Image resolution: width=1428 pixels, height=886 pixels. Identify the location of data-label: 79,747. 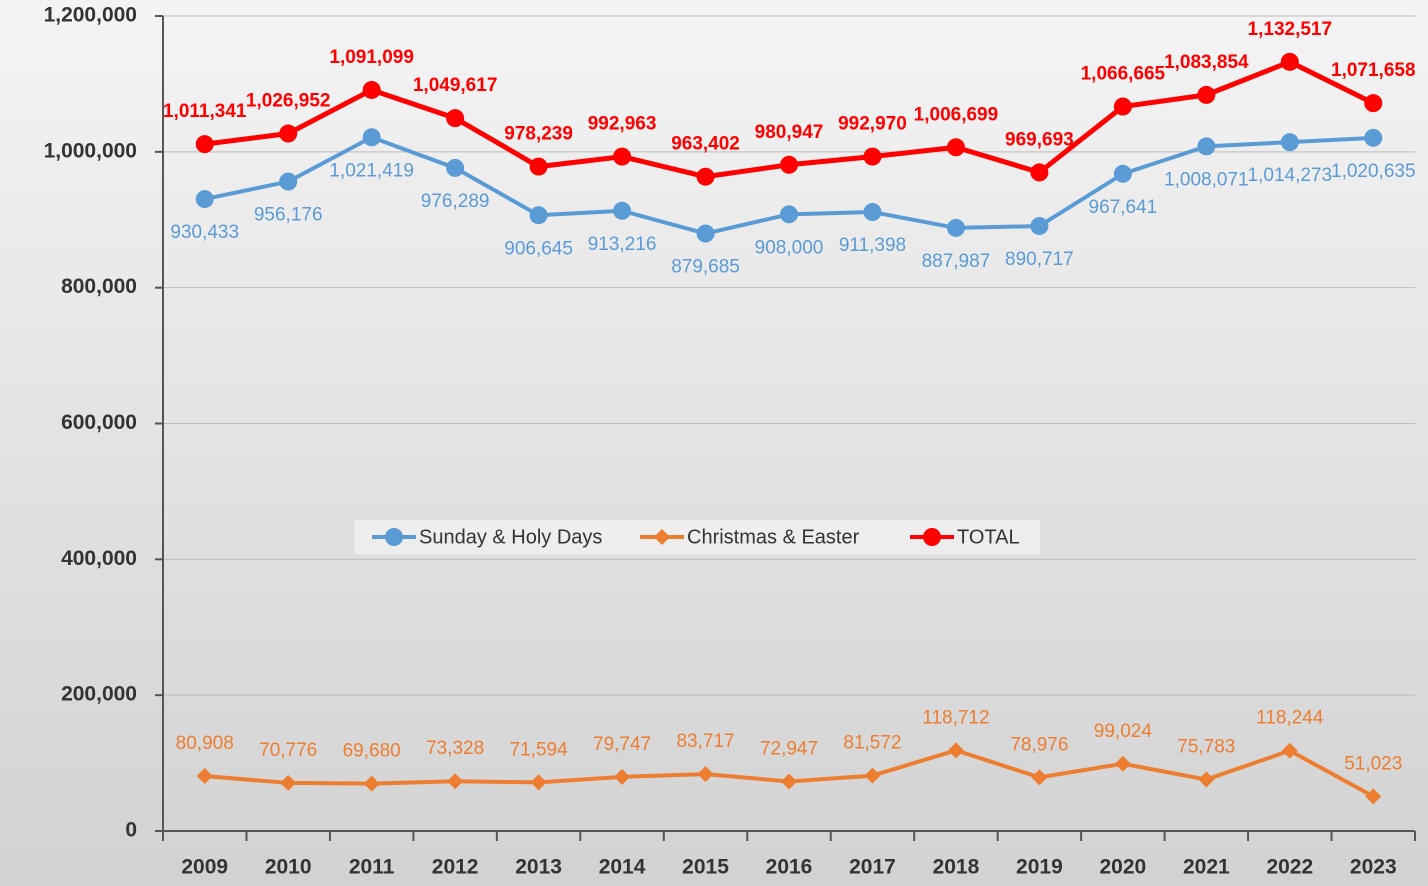
(622, 744).